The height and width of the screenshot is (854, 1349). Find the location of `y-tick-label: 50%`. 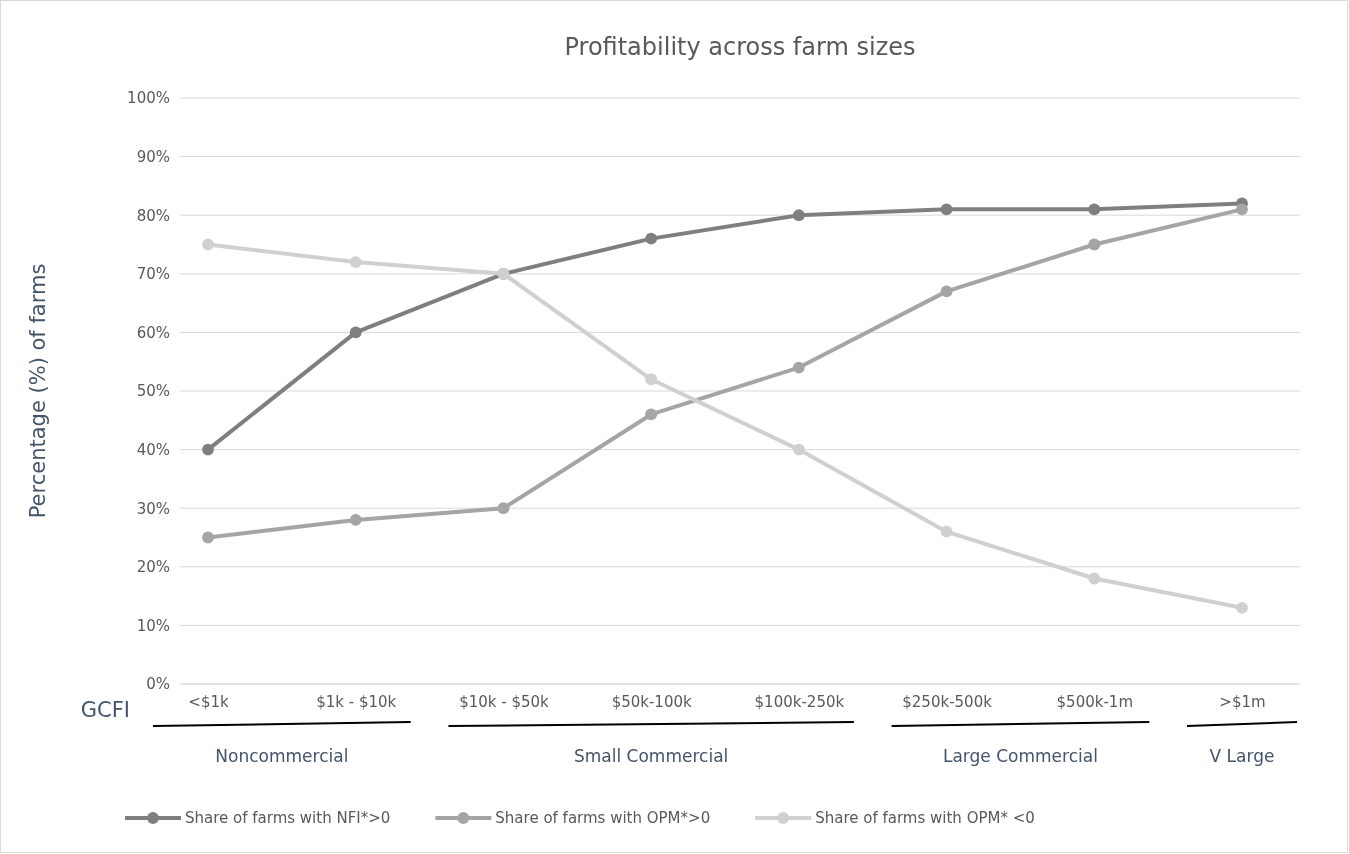

y-tick-label: 50% is located at coordinates (153, 391).